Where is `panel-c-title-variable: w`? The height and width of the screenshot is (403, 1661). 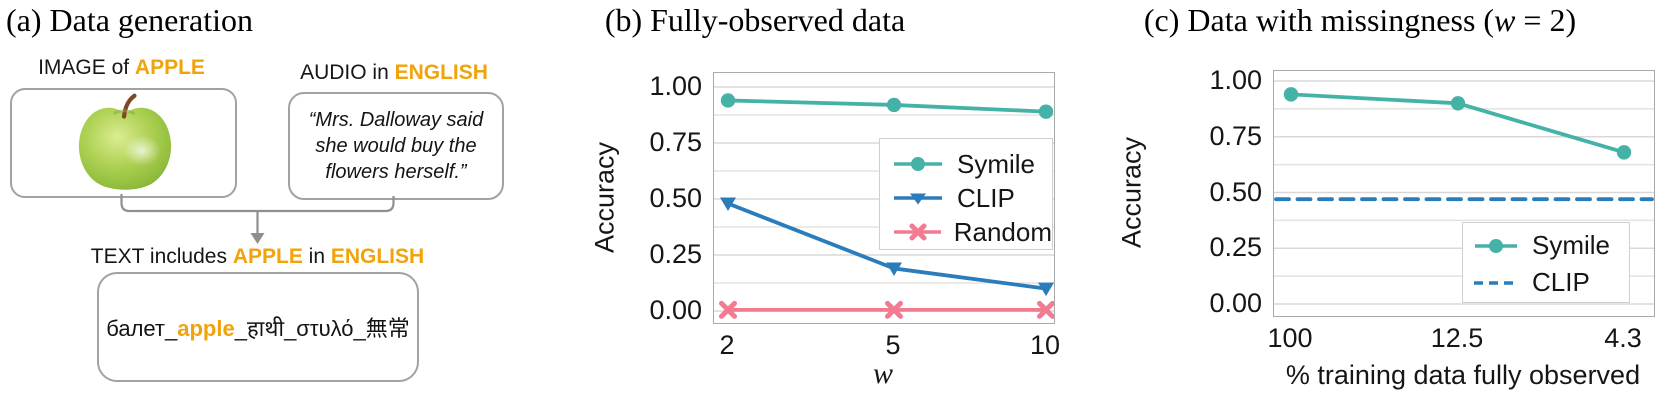 panel-c-title-variable: w is located at coordinates (1505, 20).